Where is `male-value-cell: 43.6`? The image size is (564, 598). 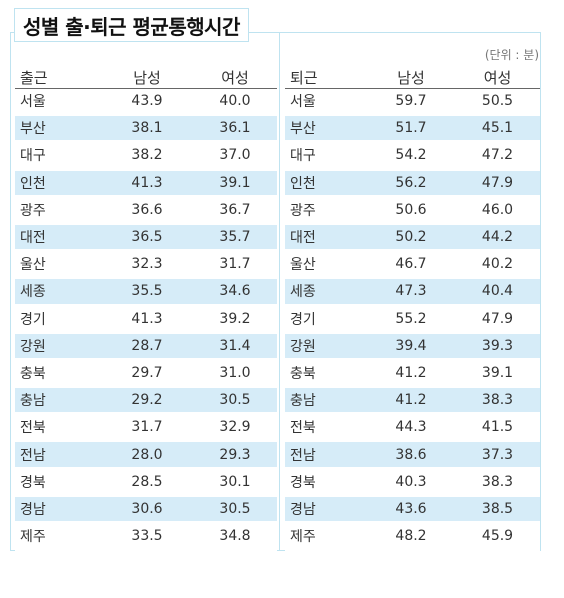
male-value-cell: 43.6 is located at coordinates (411, 510).